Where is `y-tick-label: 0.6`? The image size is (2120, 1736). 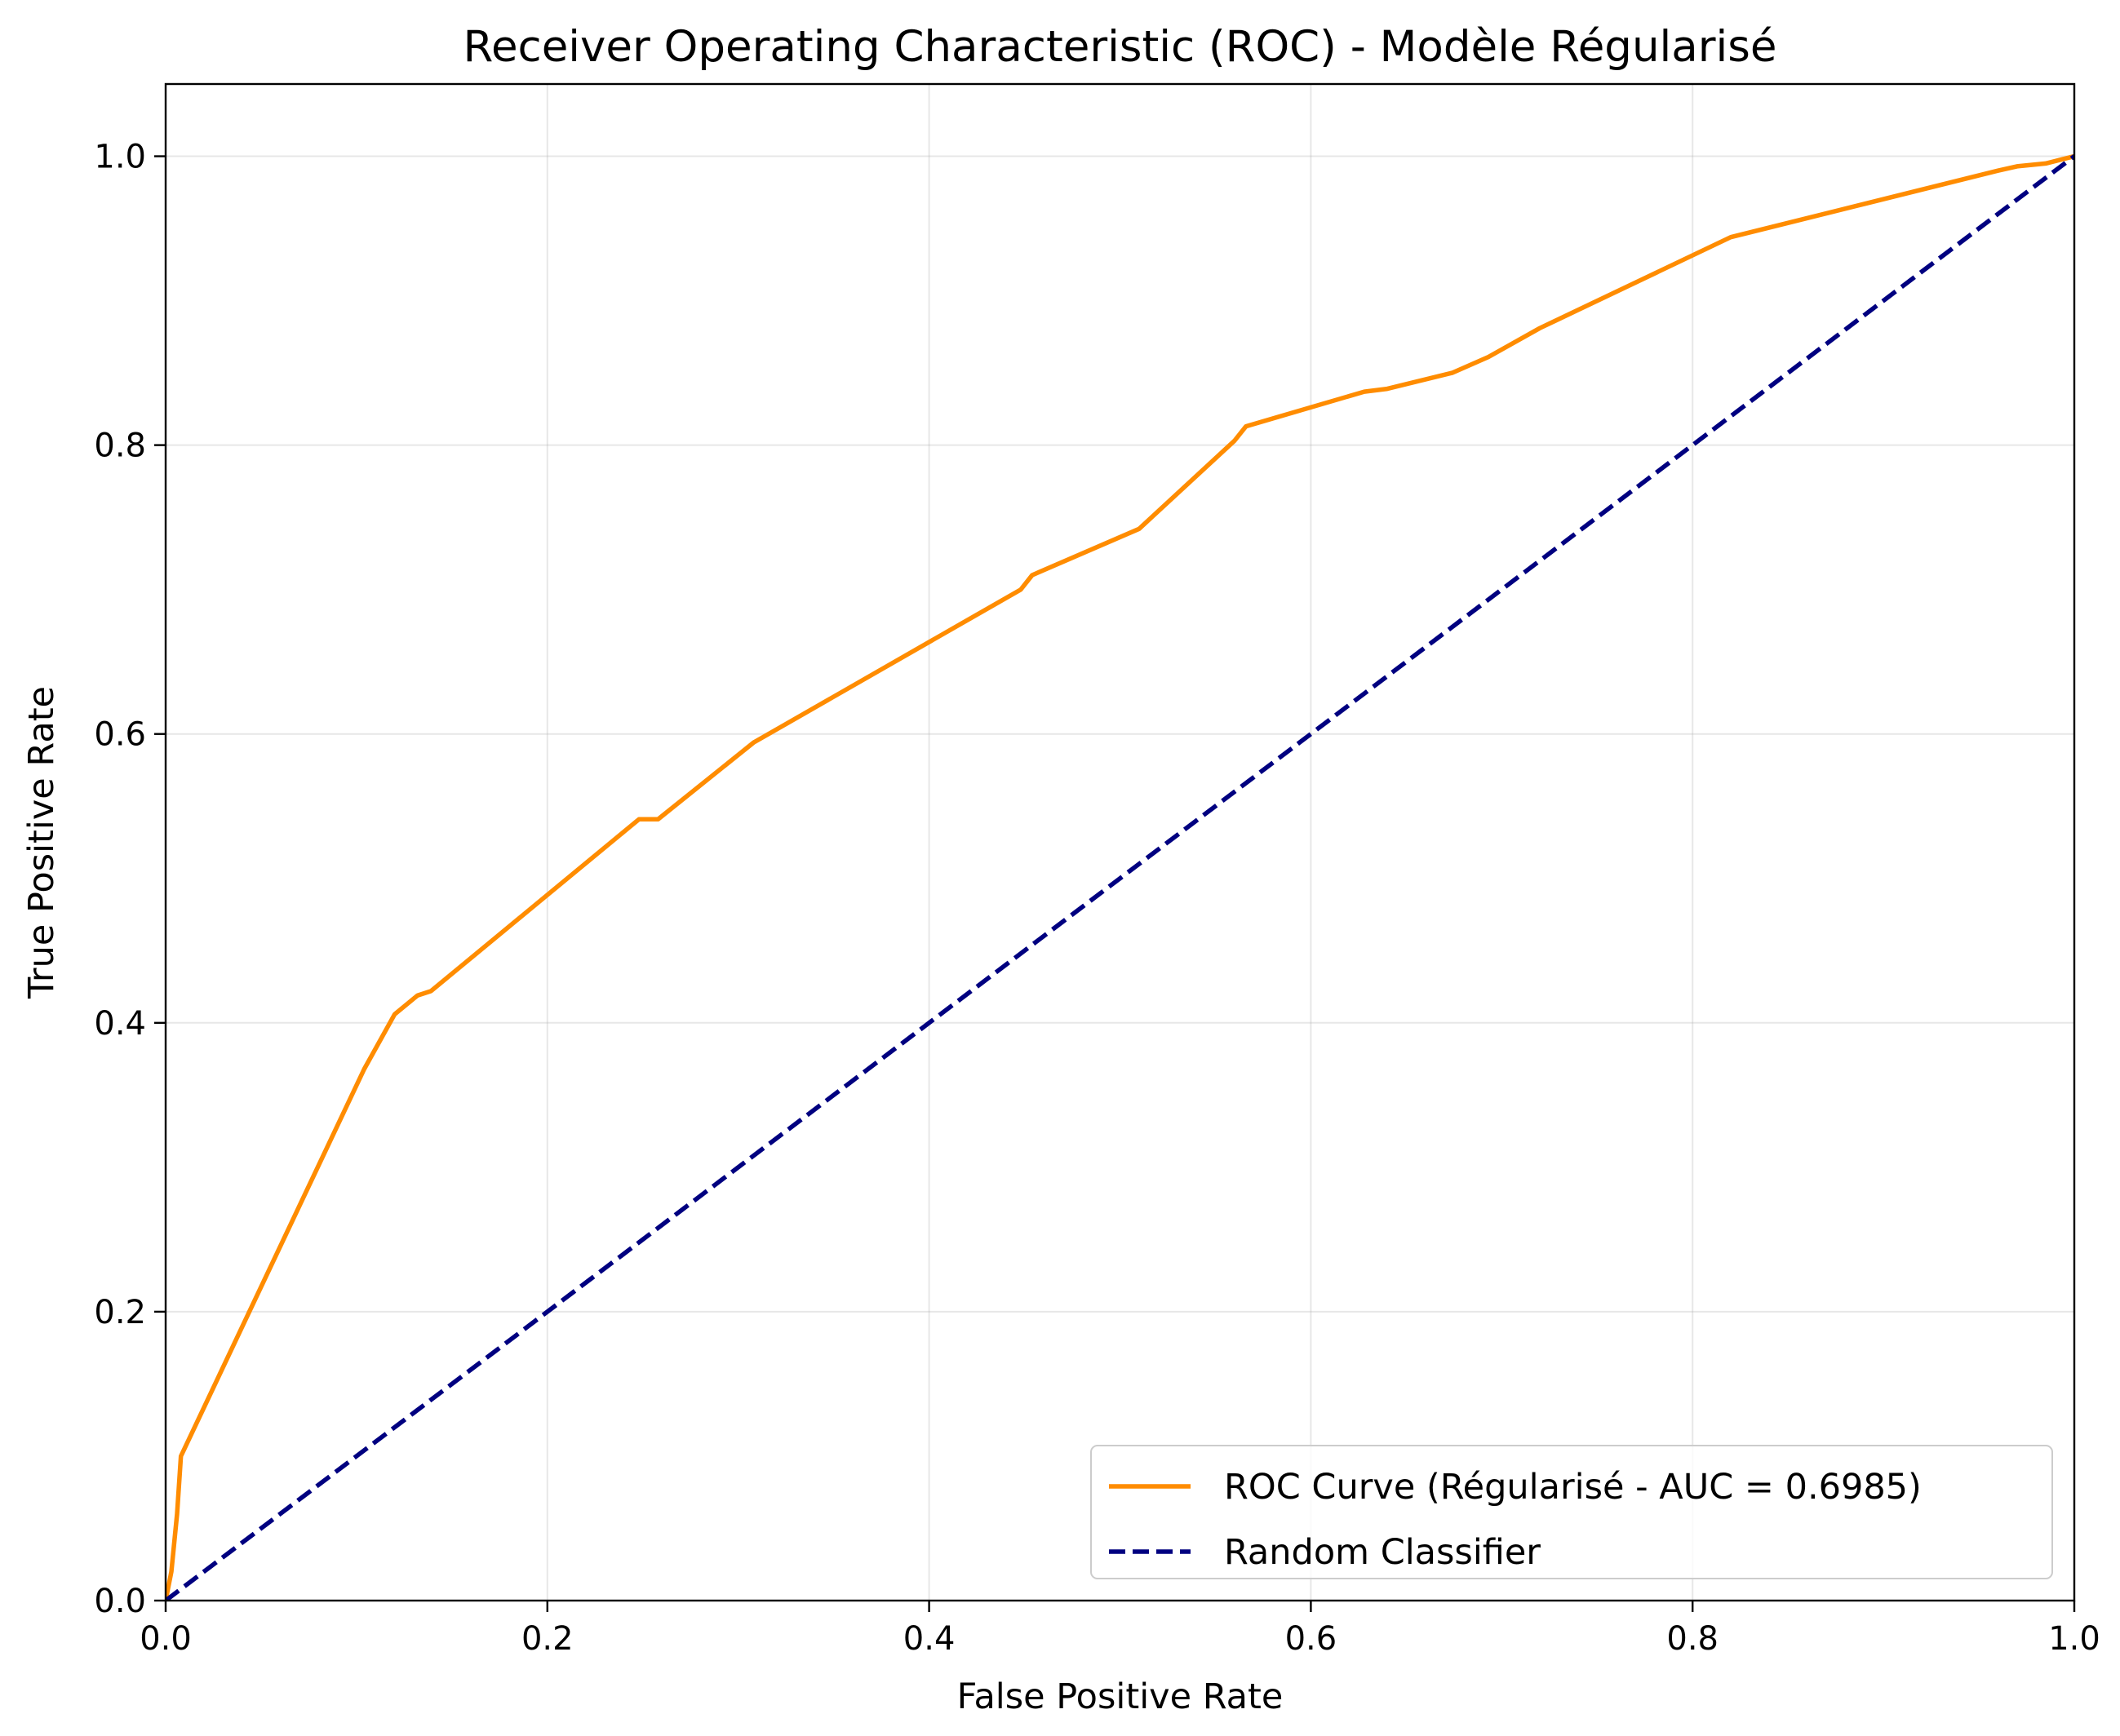
y-tick-label: 0.6 is located at coordinates (120, 735).